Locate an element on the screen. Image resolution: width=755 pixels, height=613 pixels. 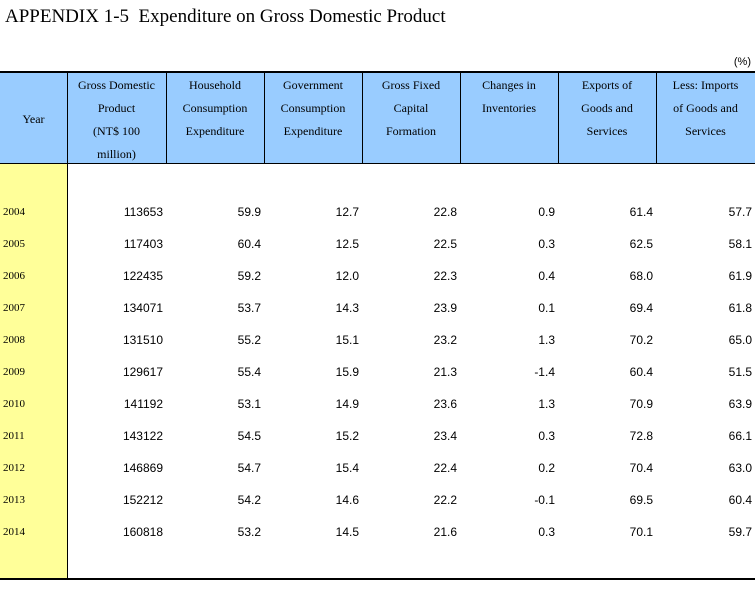
value-cell: 0.2 is located at coordinates (546, 468).